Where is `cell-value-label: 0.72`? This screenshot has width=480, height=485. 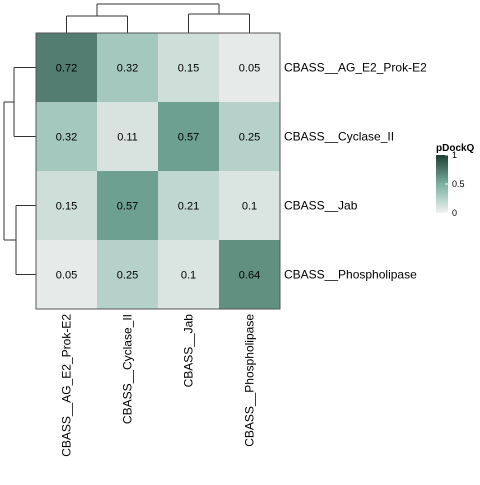 cell-value-label: 0.72 is located at coordinates (66, 69).